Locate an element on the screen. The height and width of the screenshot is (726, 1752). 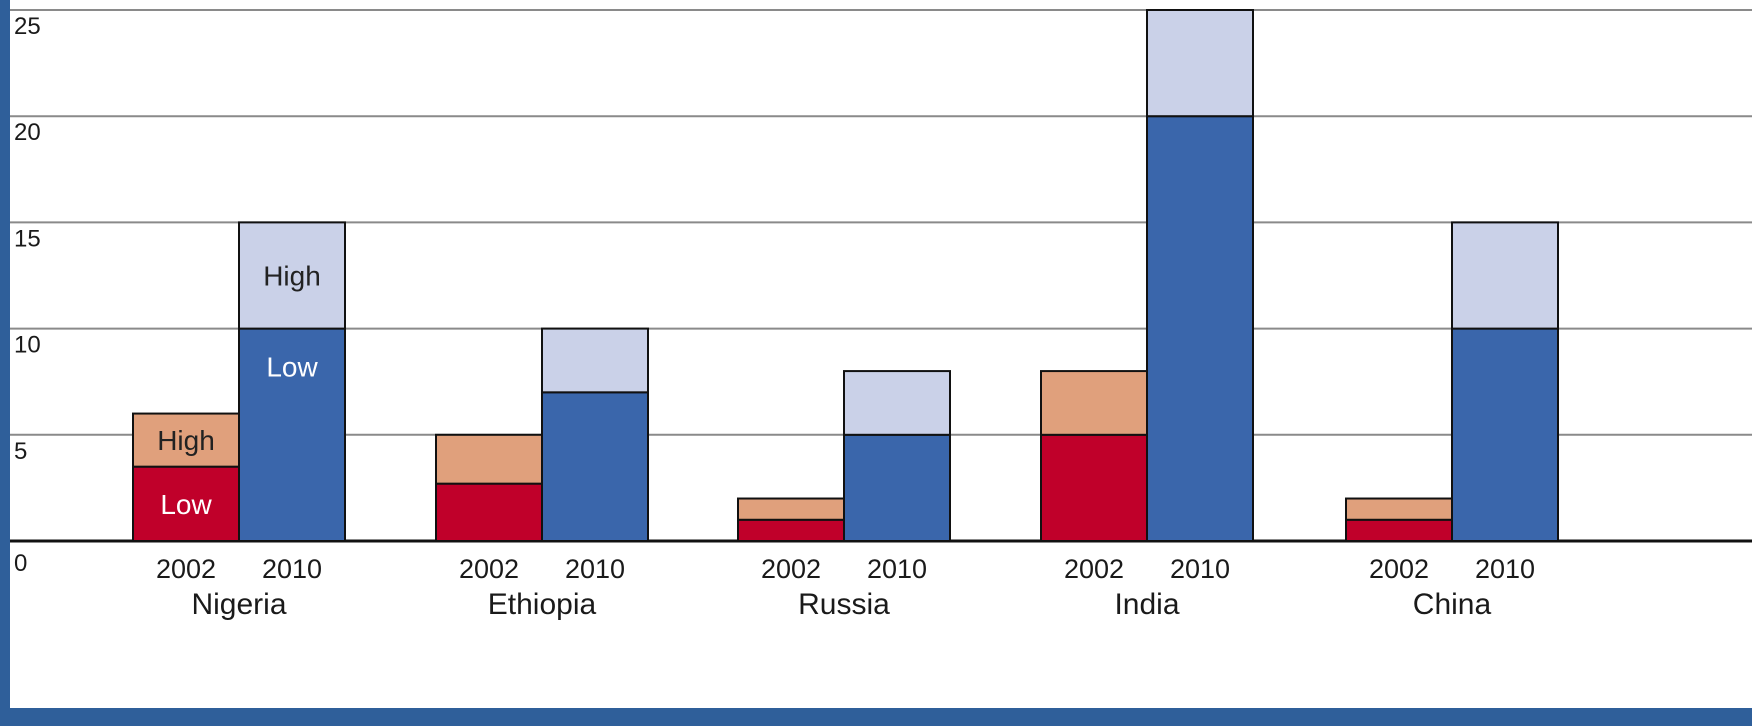
country-label: India is located at coordinates (1146, 604).